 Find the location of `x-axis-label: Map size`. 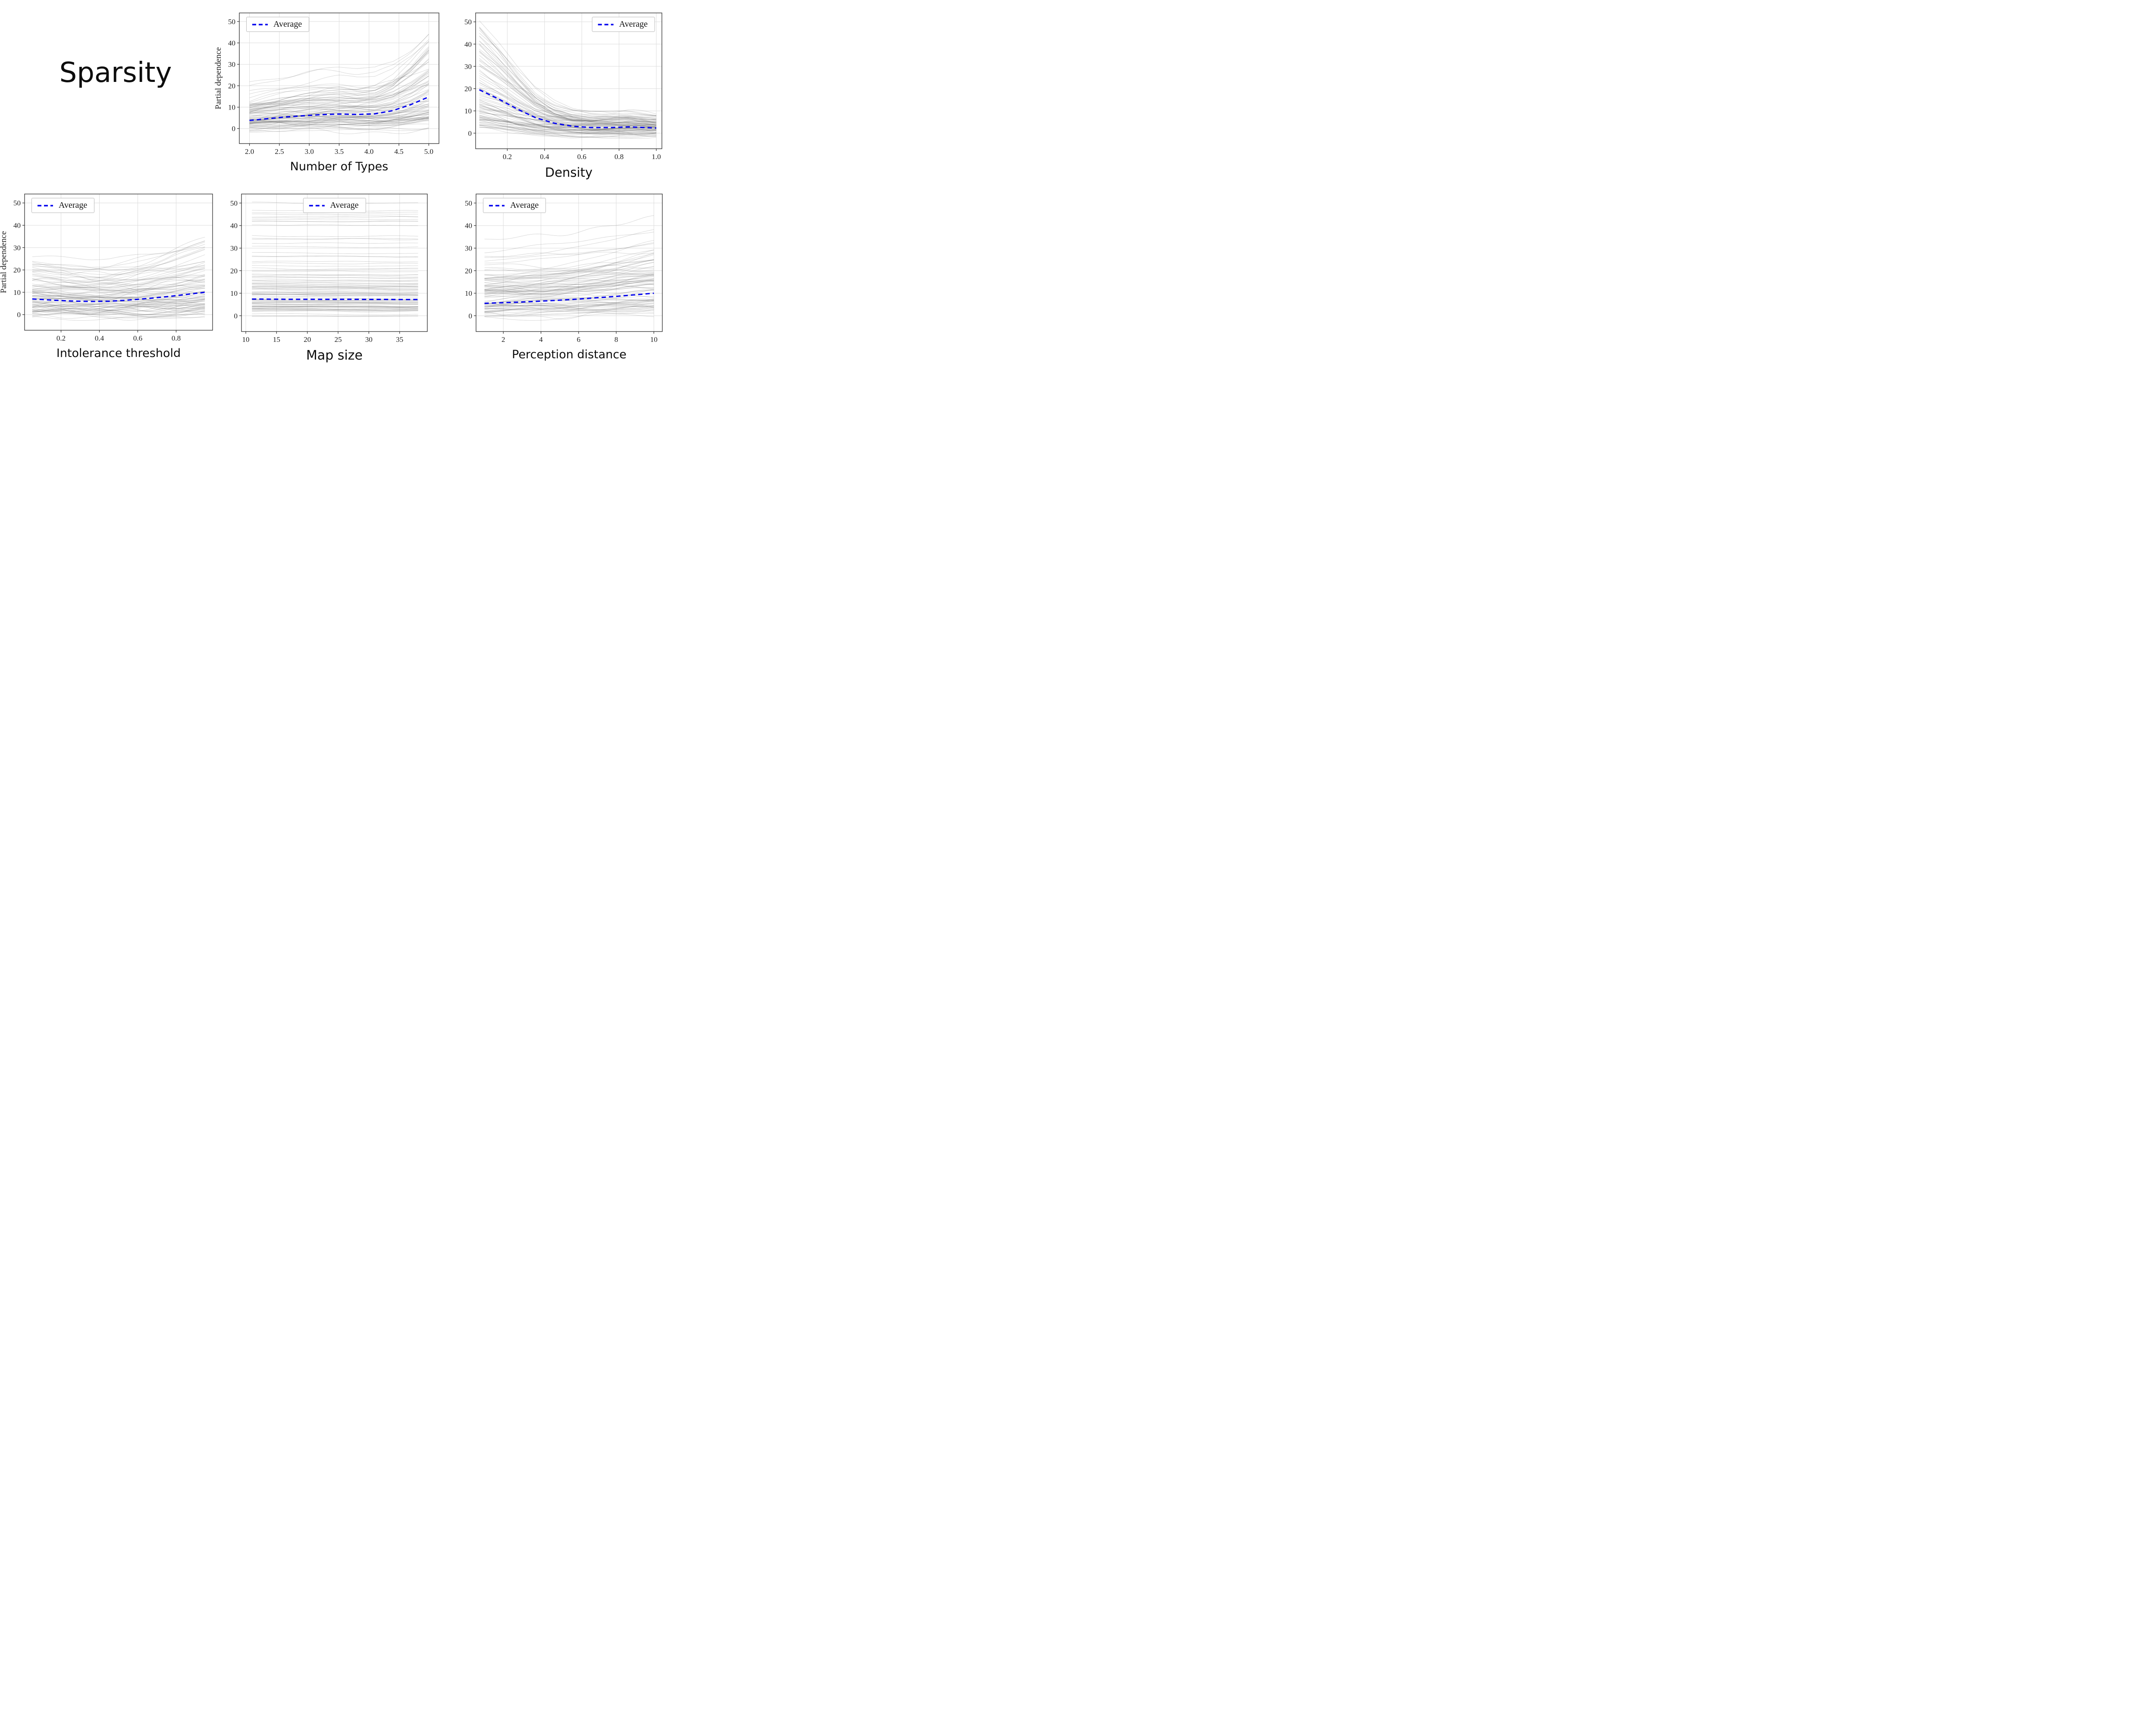

x-axis-label: Map size is located at coordinates (334, 355).